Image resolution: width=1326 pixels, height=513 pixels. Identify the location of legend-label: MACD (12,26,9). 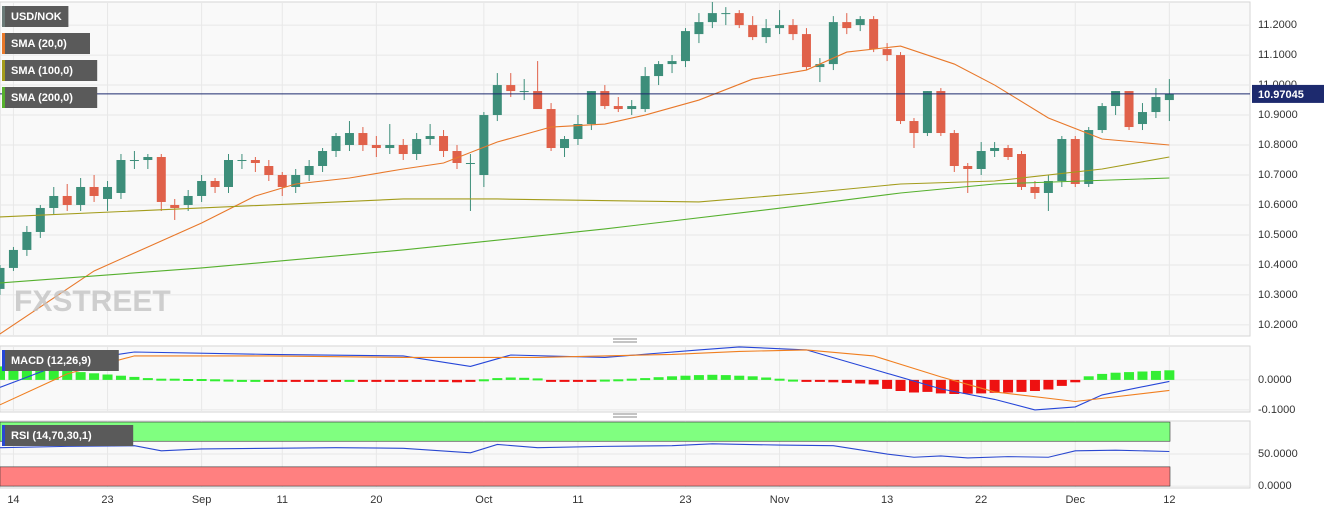
(51, 361).